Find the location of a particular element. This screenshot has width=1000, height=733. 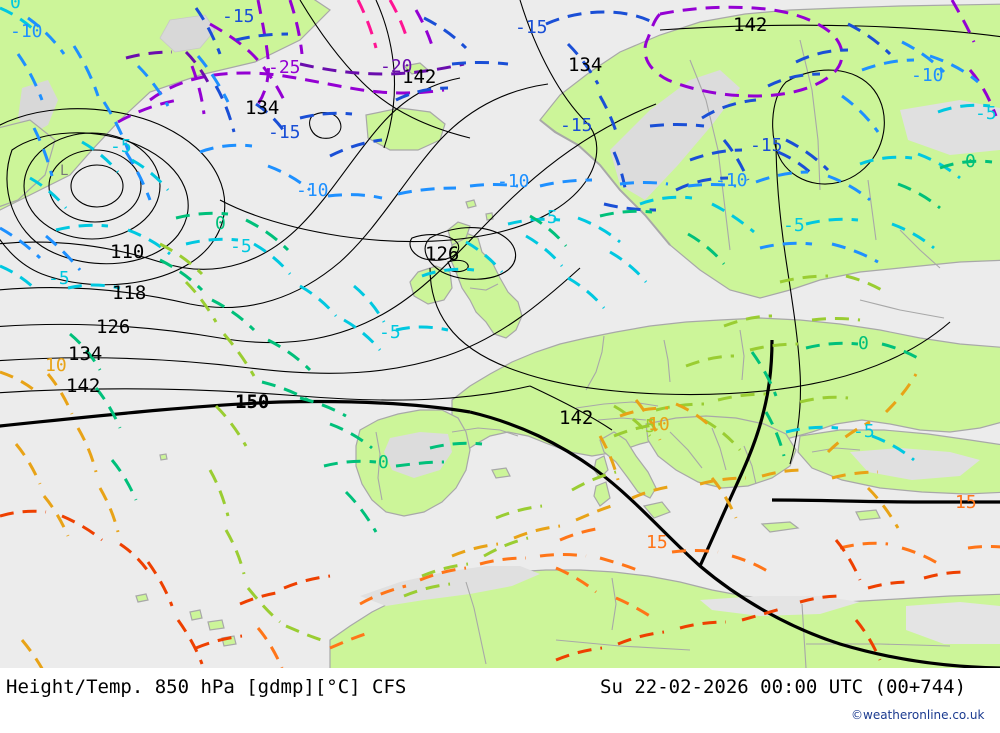

border-italy-north is located at coordinates (622, 419).